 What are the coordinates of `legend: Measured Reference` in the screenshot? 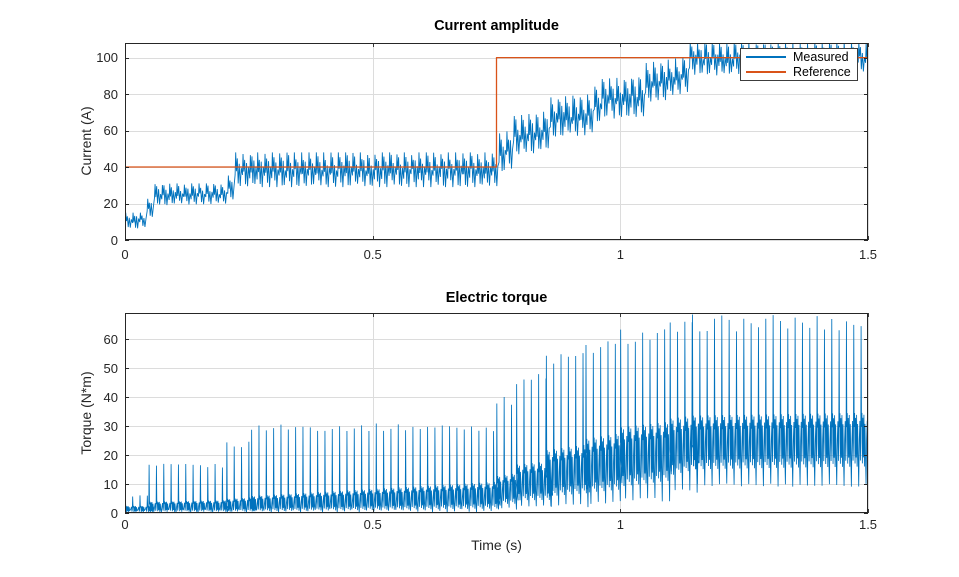 It's located at (799, 64).